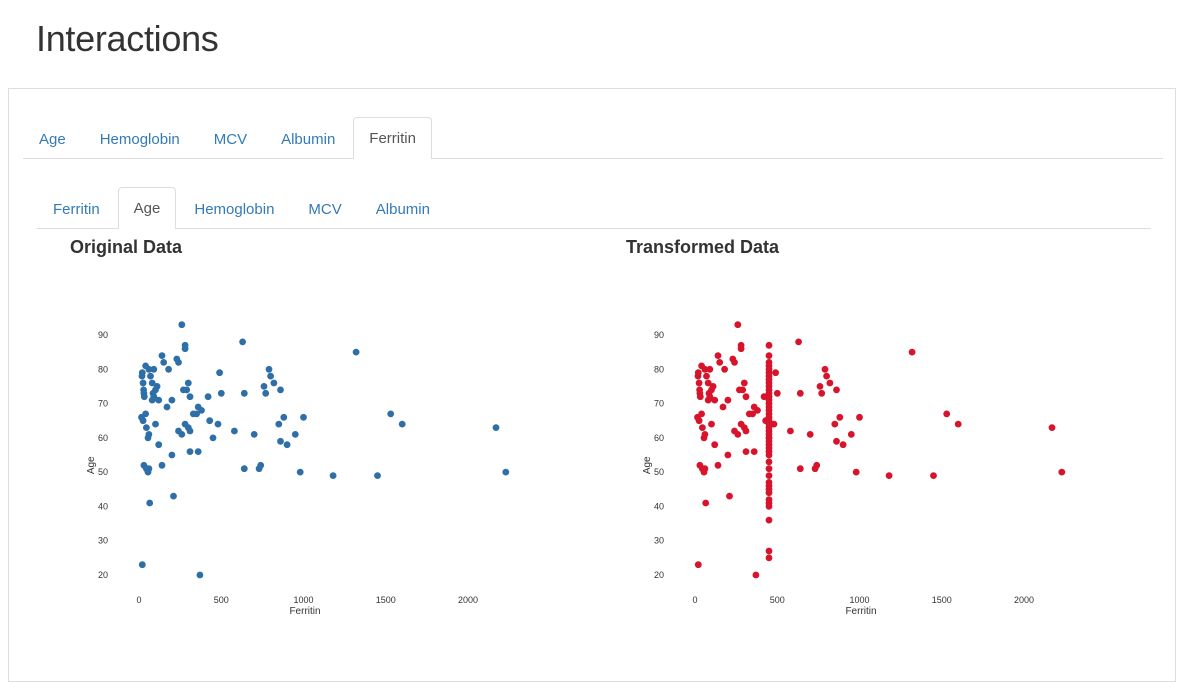 The width and height of the screenshot is (1189, 698). I want to click on y-tick-label: 80, so click(659, 369).